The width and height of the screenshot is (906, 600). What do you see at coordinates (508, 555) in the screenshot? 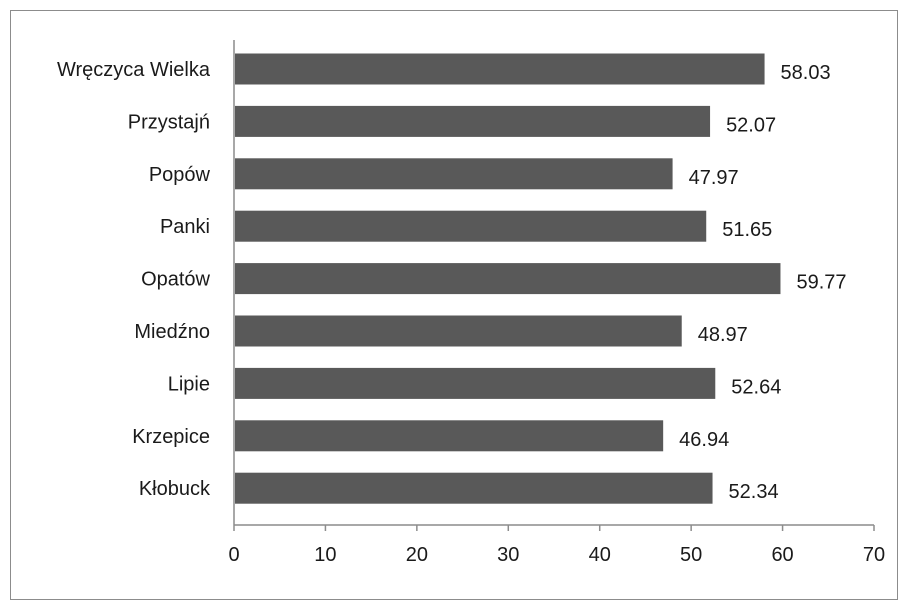
I see `x-tick-label: 30` at bounding box center [508, 555].